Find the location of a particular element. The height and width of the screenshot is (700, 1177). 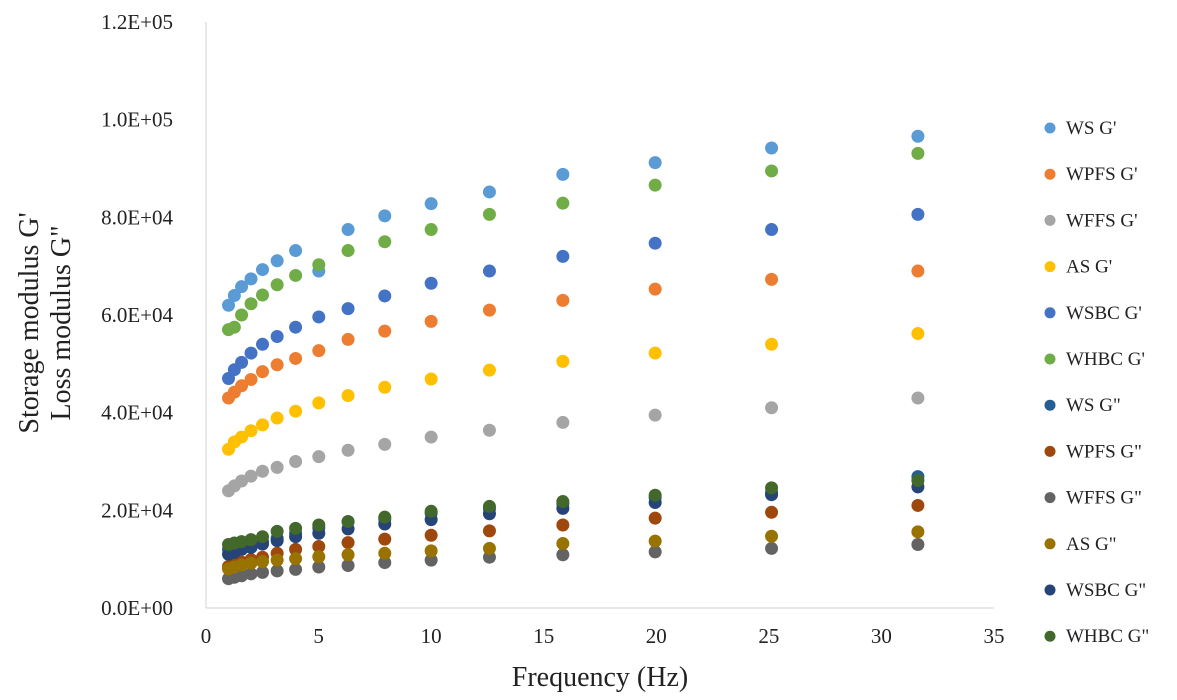

legend-item: WPFS G' is located at coordinates (1091, 174).